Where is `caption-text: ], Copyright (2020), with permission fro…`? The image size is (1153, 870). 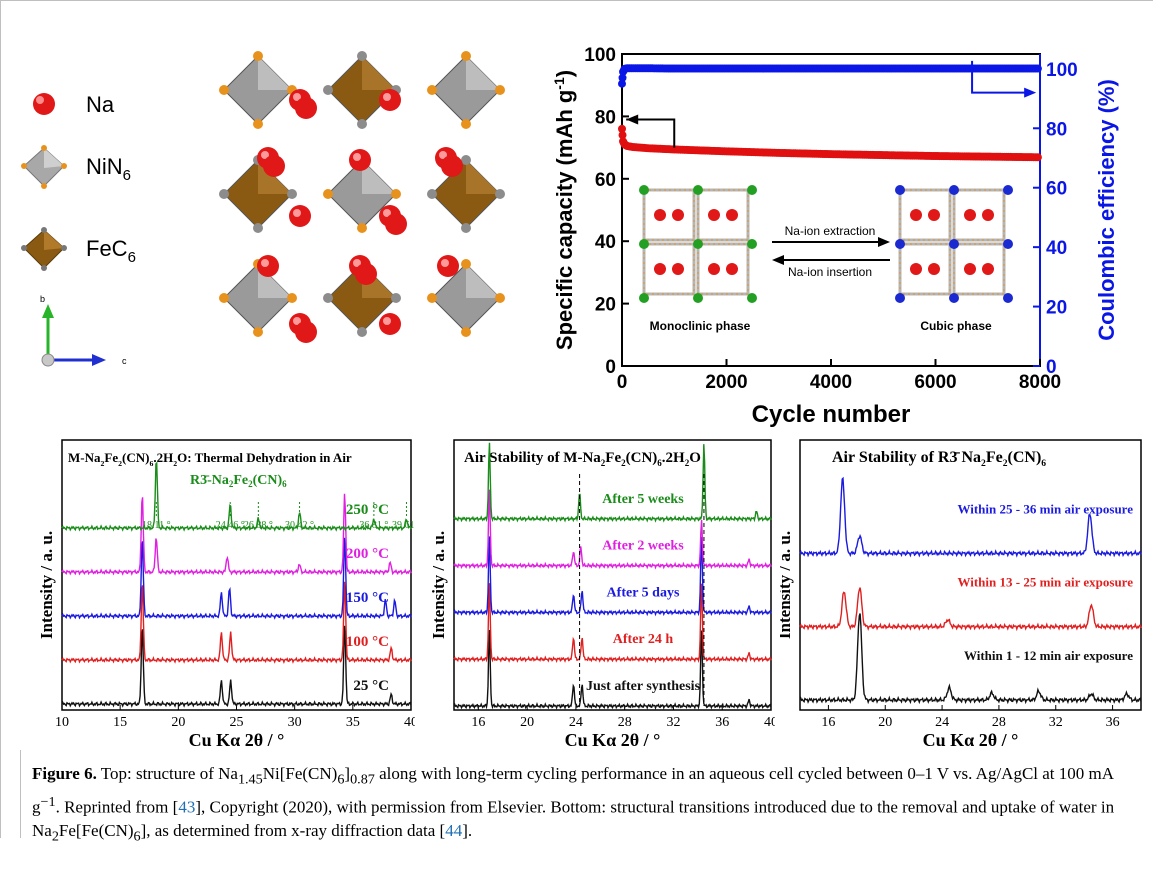
caption-text: ], Copyright (2020), with permission fro… is located at coordinates (573, 819).